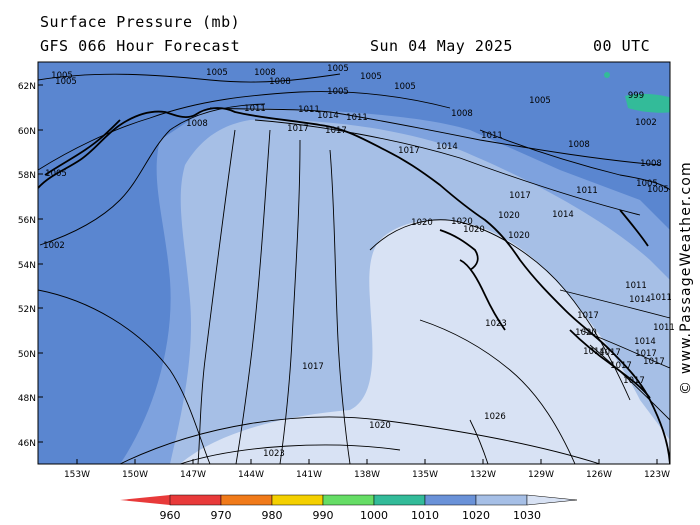 The height and width of the screenshot is (525, 700). What do you see at coordinates (272, 515) in the screenshot?
I see `colorbar-tick: 980` at bounding box center [272, 515].